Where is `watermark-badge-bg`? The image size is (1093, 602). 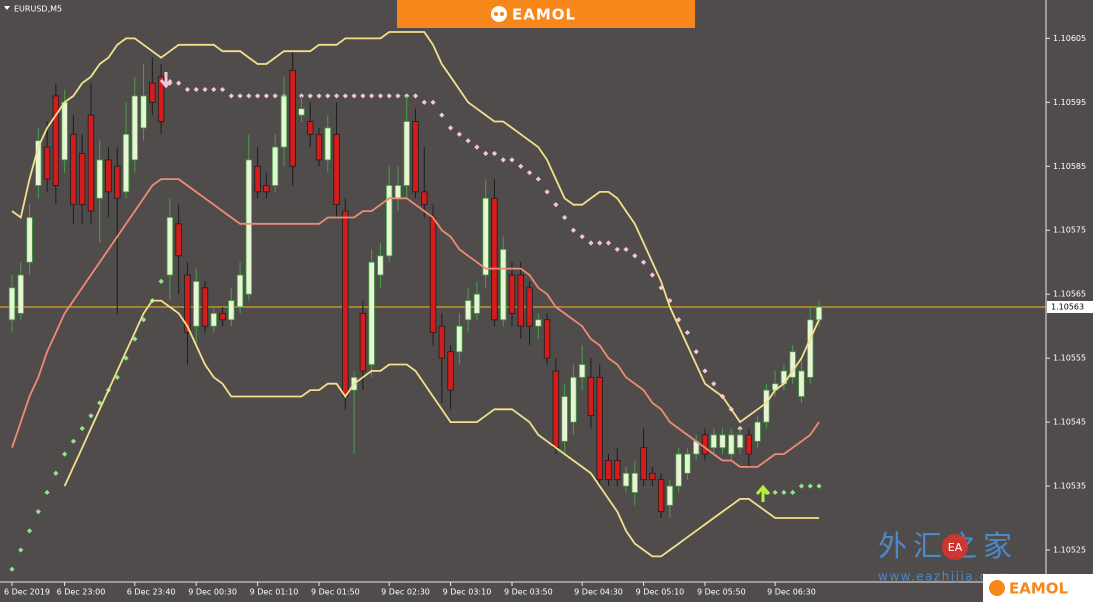 watermark-badge-bg is located at coordinates (955, 547).